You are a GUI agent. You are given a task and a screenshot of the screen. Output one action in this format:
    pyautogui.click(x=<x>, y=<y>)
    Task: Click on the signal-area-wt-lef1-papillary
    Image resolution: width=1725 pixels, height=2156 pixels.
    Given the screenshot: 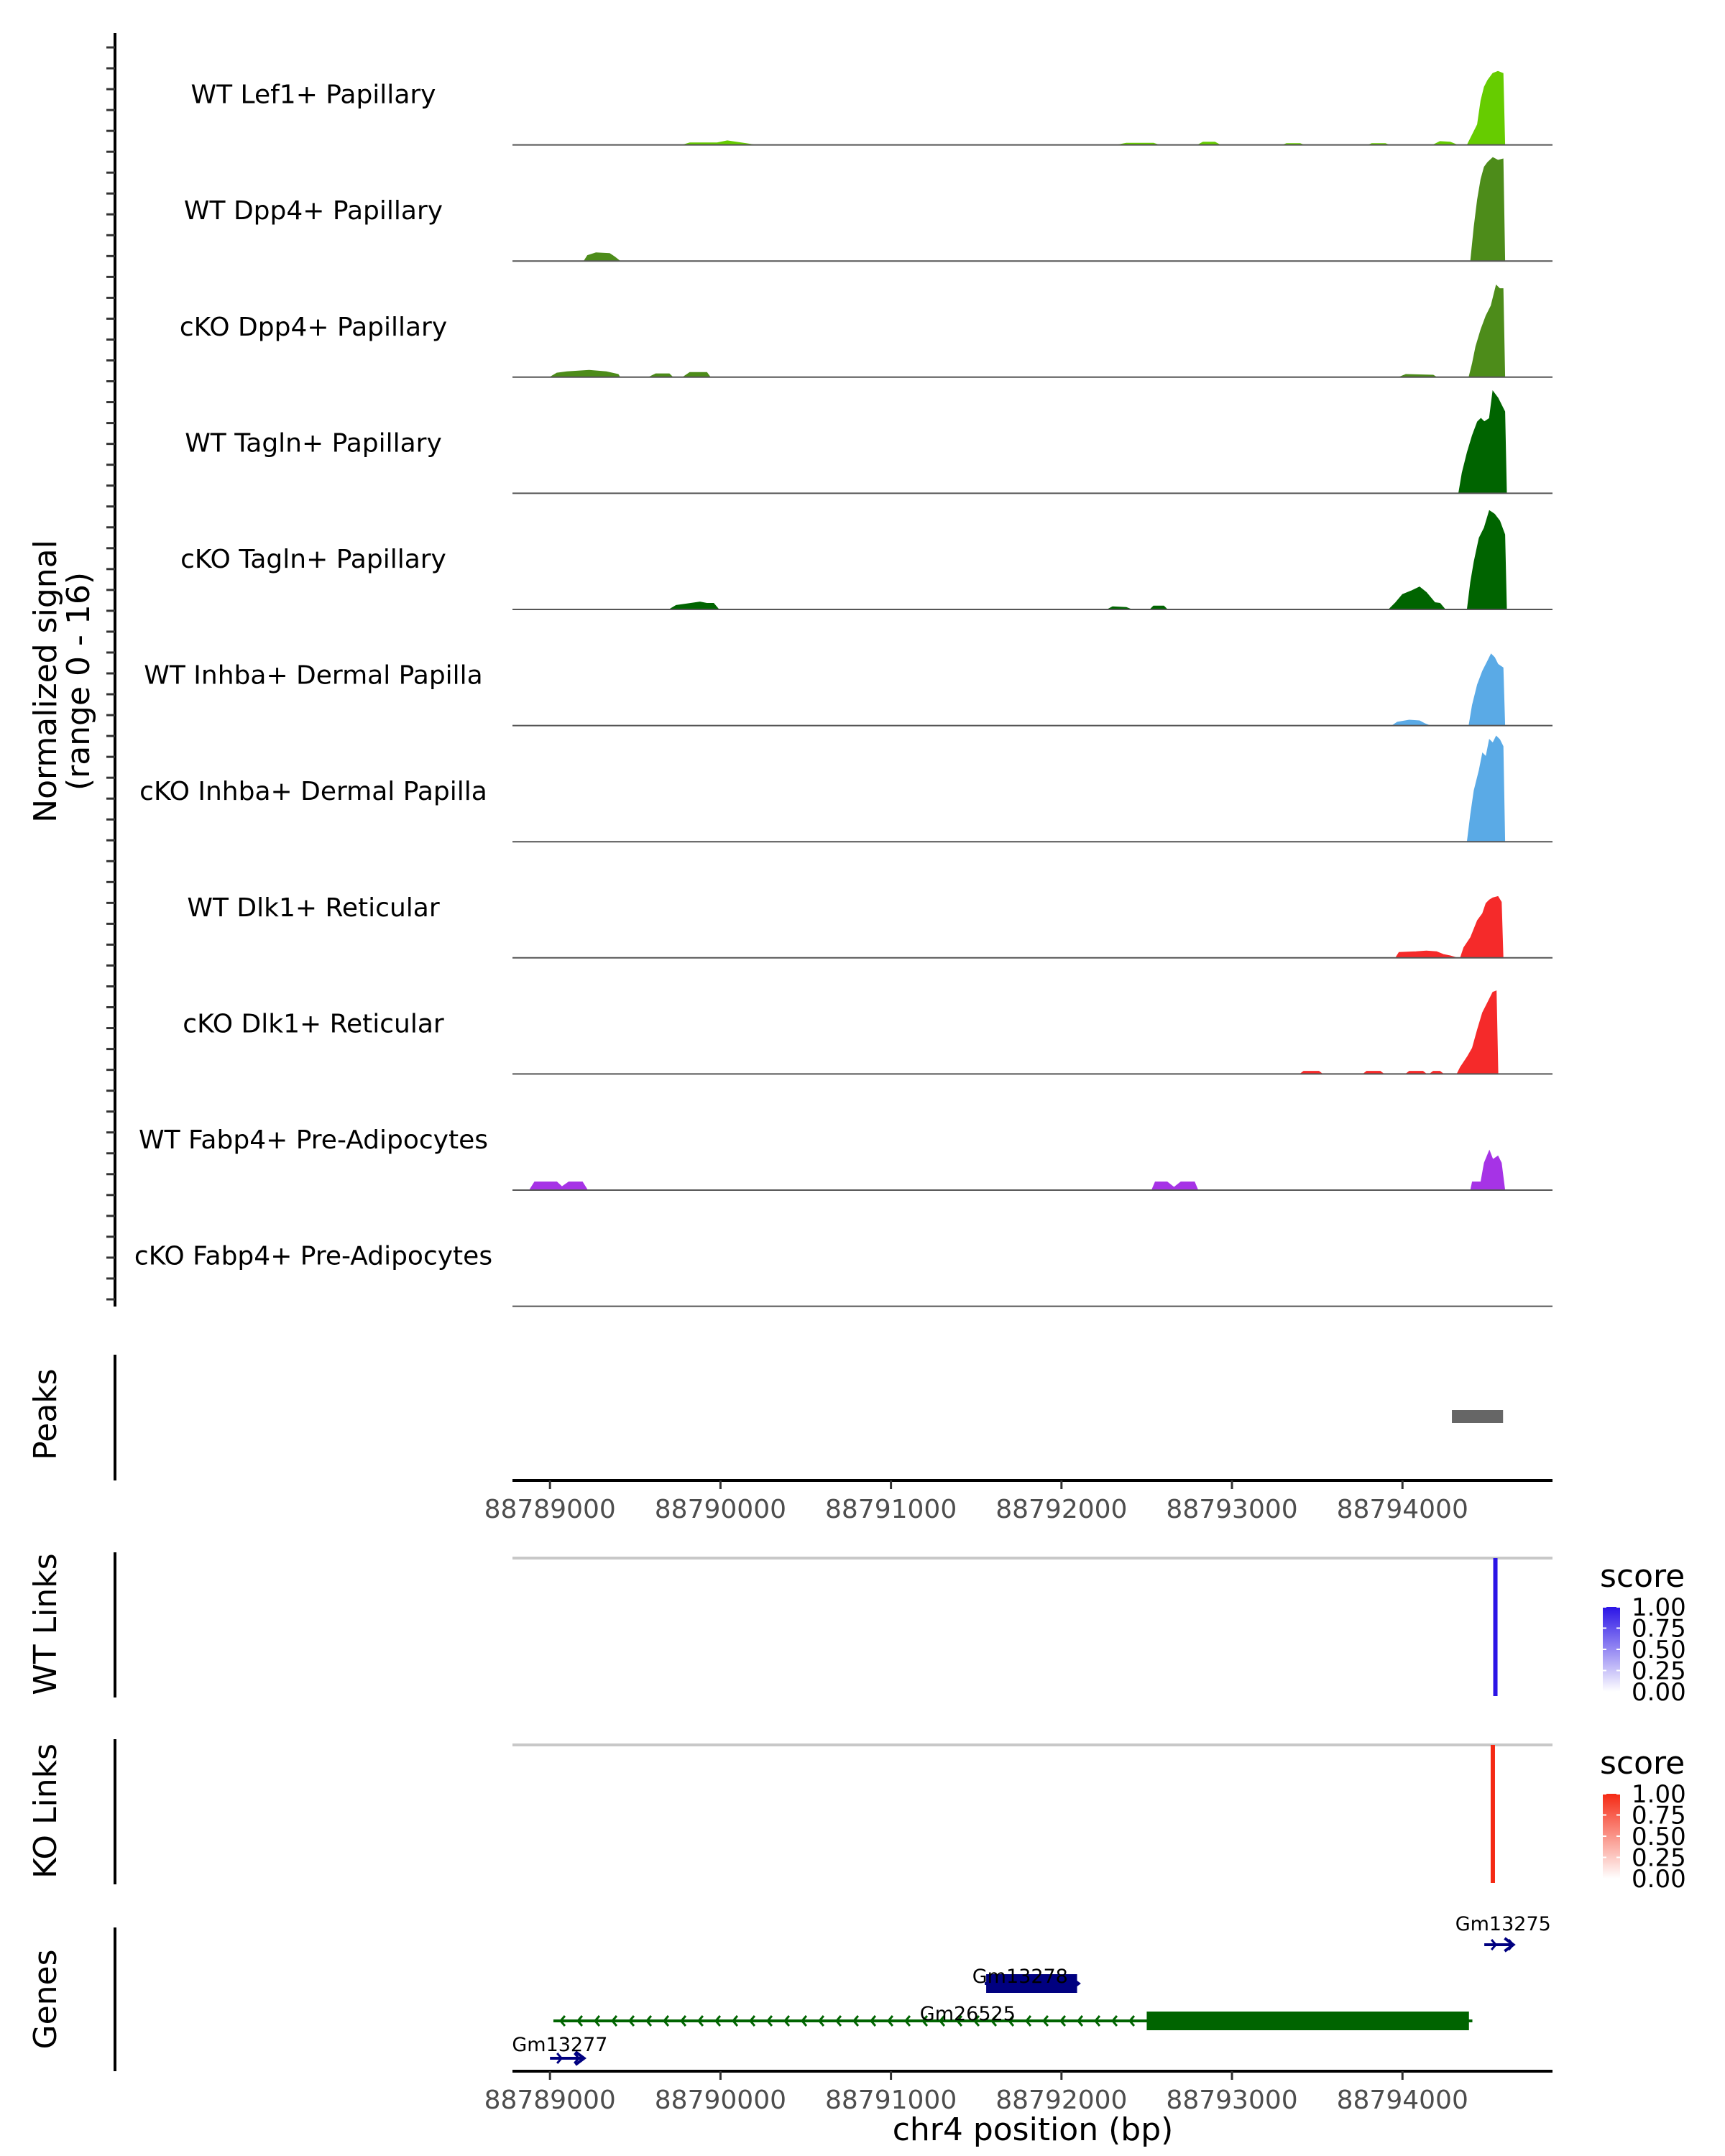 What is the action you would take?
    pyautogui.click(x=1009, y=108)
    